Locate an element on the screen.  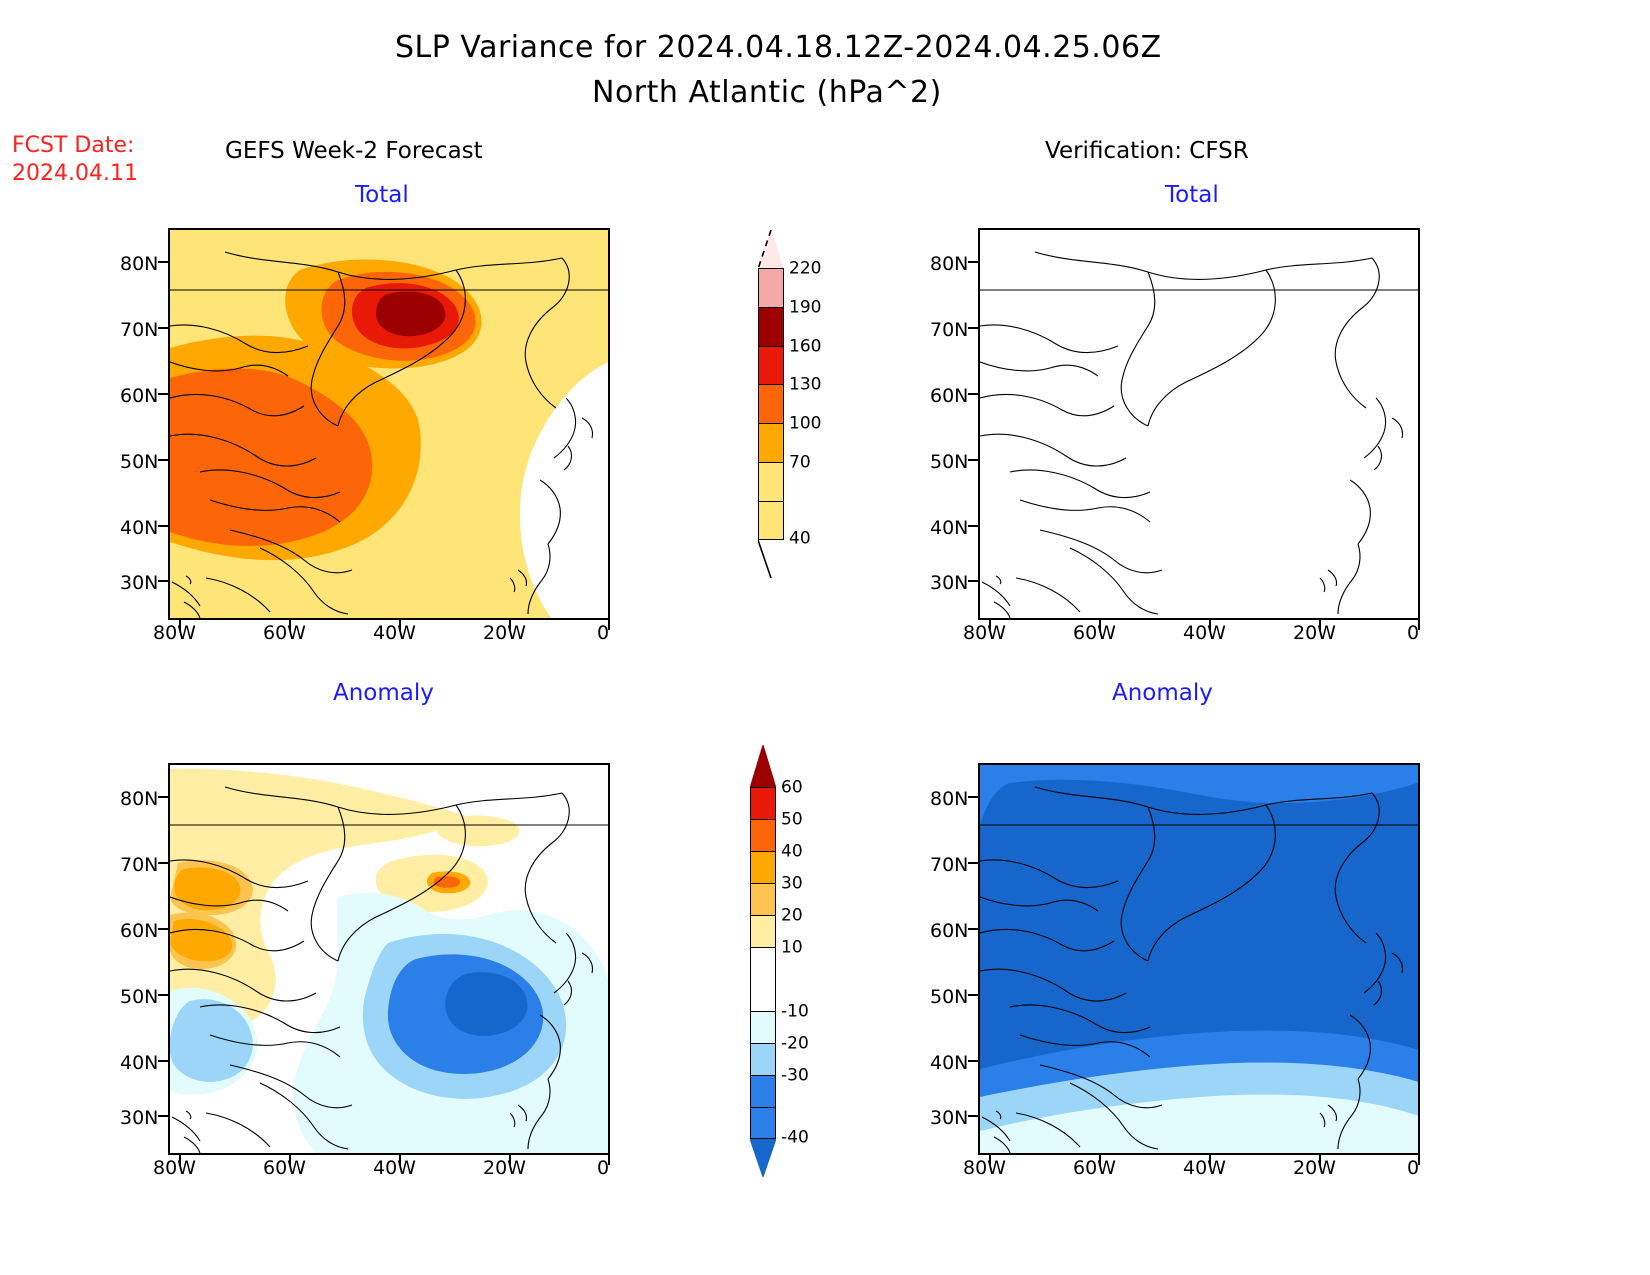
colorbar-anomaly-band-20: 20 is located at coordinates (776, 926).